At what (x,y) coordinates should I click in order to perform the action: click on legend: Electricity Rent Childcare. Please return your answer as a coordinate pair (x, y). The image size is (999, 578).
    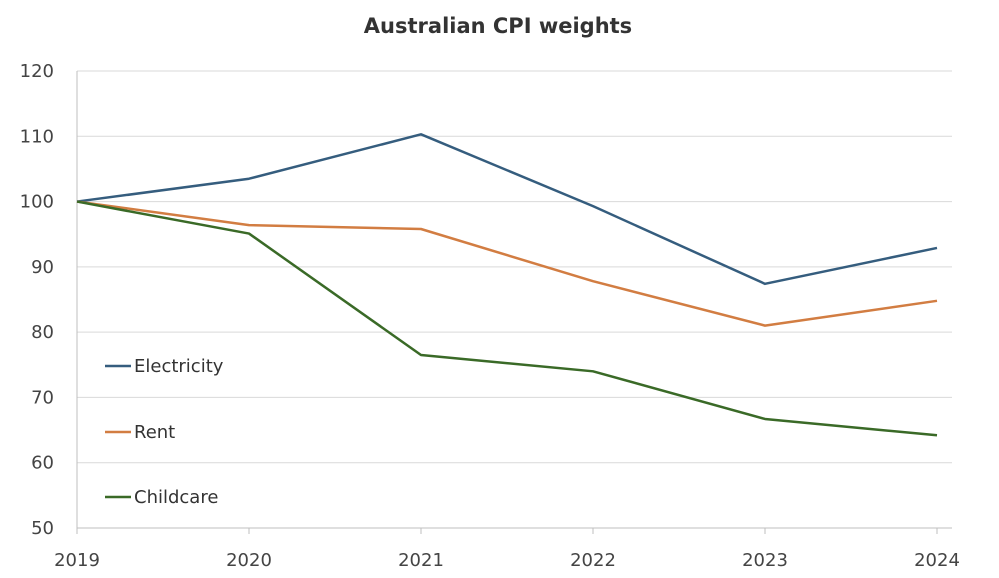
    Looking at the image, I should click on (164, 432).